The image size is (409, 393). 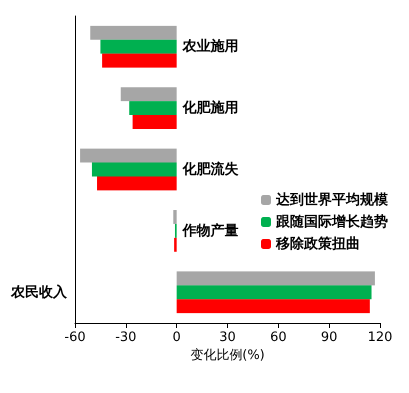 I want to click on y-tick-label: 作物产量, so click(x=210, y=230).